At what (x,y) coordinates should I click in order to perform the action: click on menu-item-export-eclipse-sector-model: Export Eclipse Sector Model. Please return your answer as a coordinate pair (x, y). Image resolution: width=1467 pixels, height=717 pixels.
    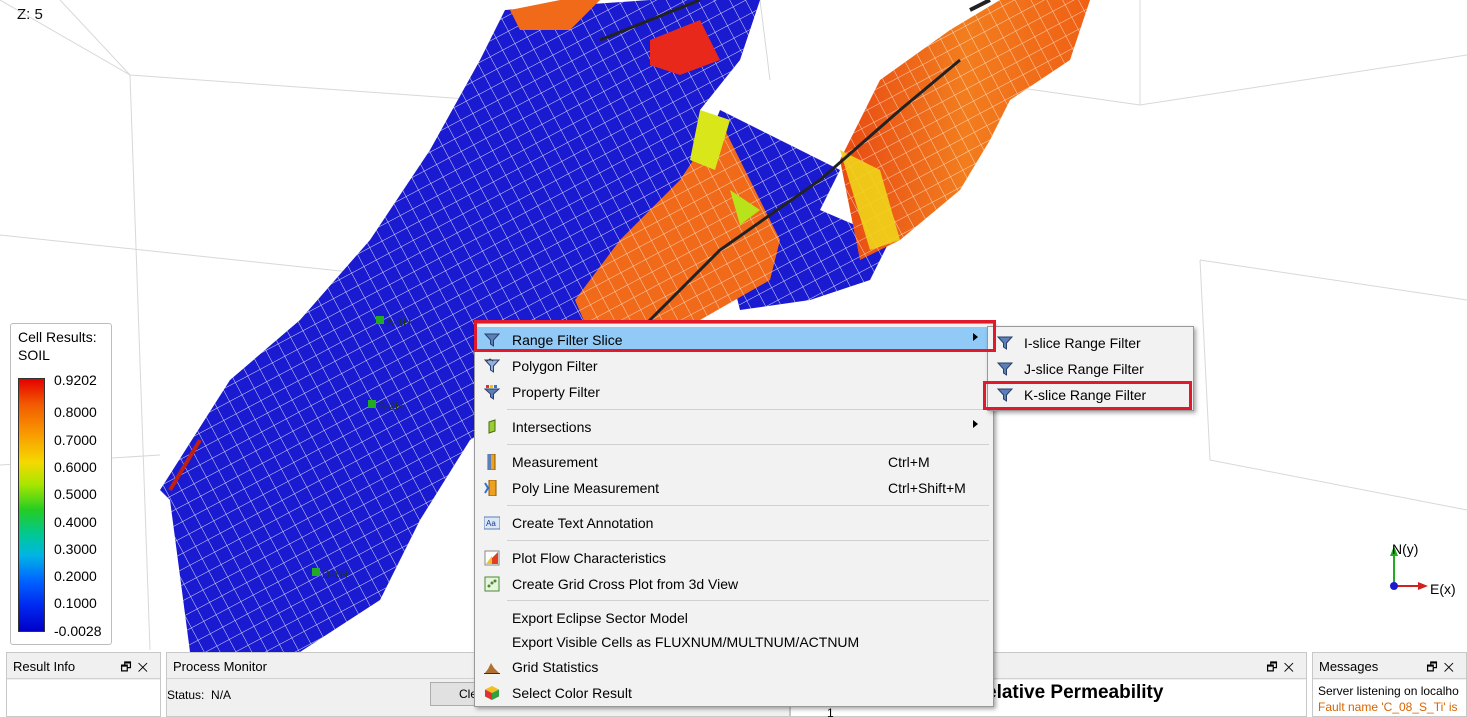
    Looking at the image, I should click on (734, 617).